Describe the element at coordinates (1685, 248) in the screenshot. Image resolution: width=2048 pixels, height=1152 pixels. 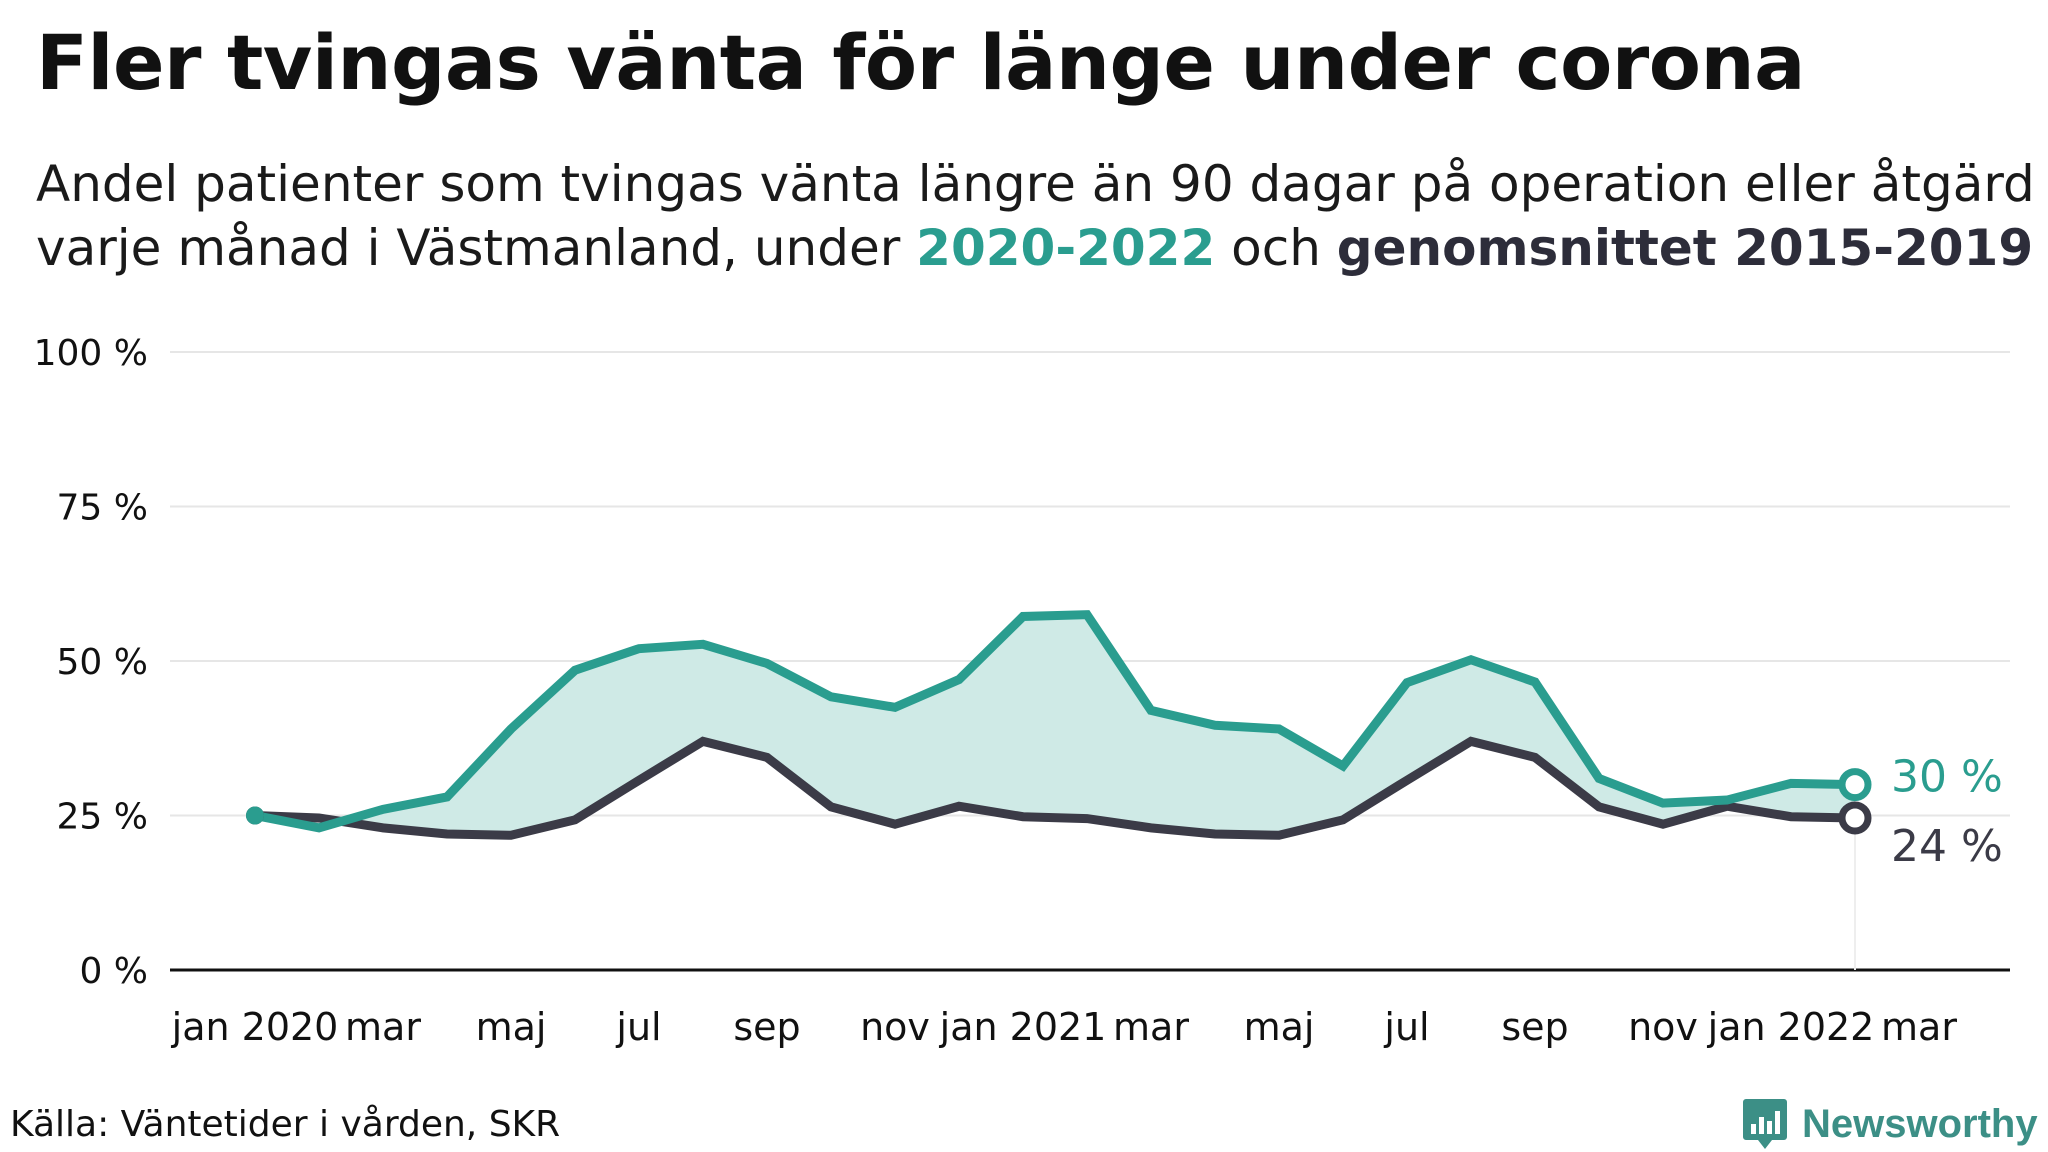
I see `subtitle-average-period: genomsnittet 2015-2019` at that location.